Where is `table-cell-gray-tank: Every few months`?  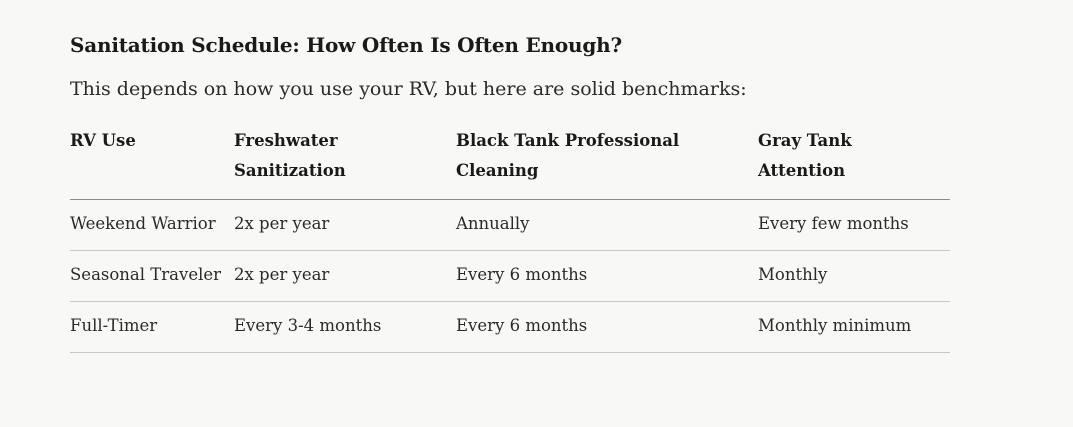 table-cell-gray-tank: Every few months is located at coordinates (833, 223).